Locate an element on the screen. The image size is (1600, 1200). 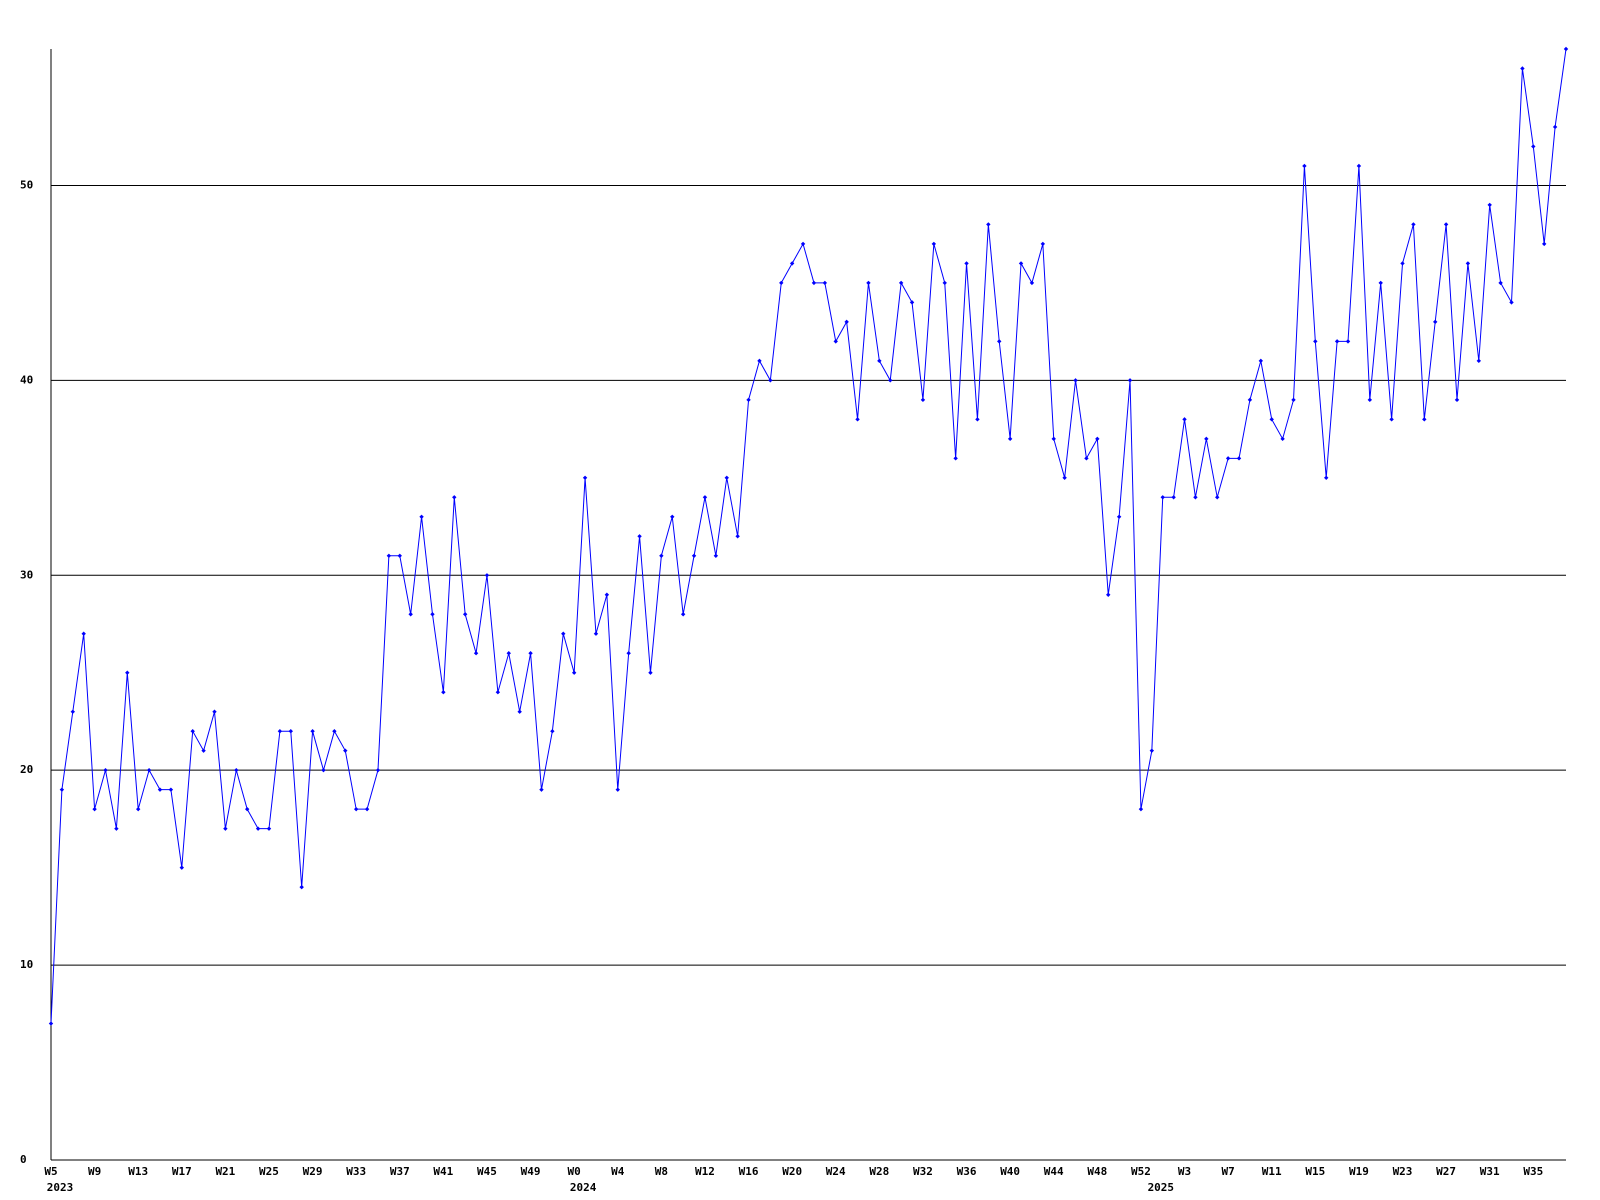
x-tick-label: W20 is located at coordinates (792, 1171).